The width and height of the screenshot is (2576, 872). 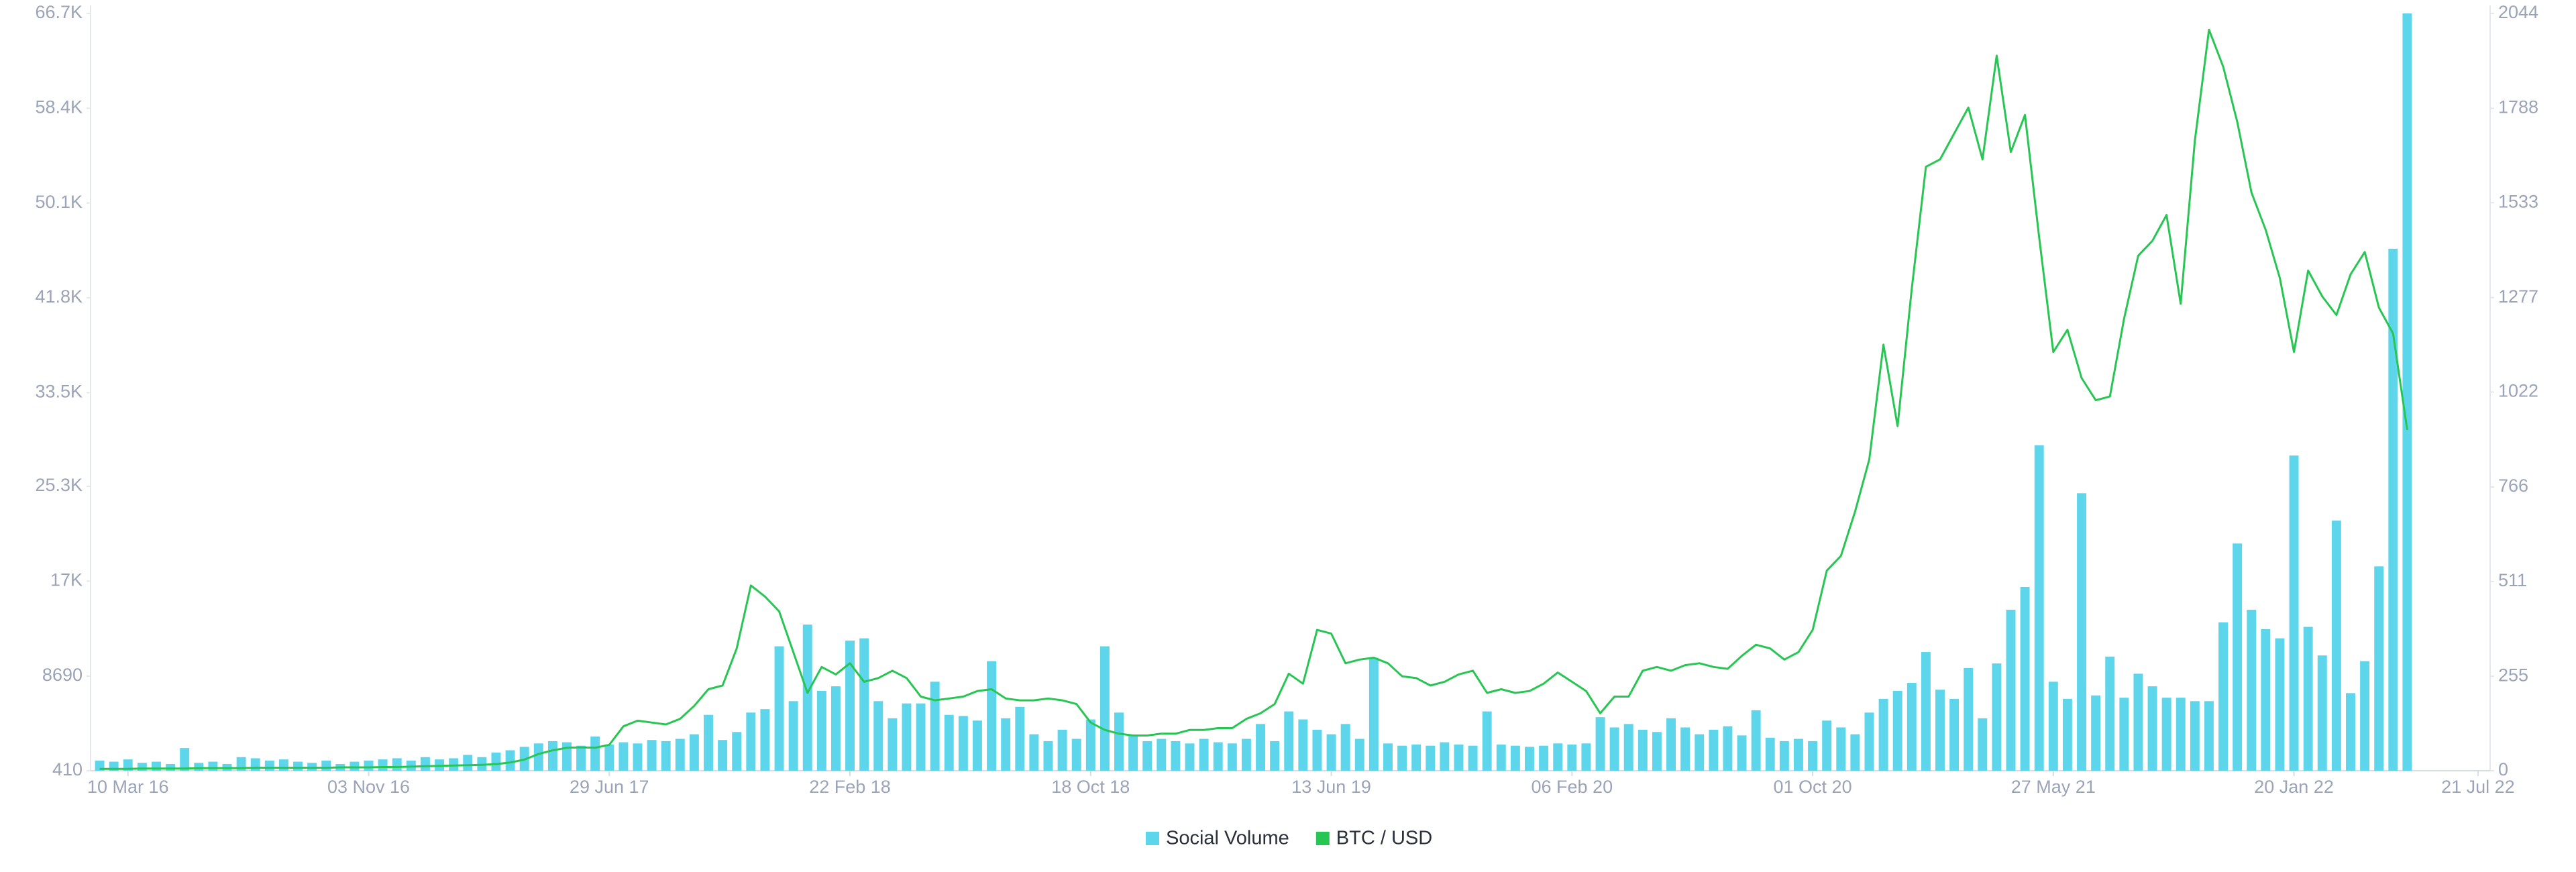 What do you see at coordinates (59, 107) in the screenshot?
I see `y-tick-label: 58.4K` at bounding box center [59, 107].